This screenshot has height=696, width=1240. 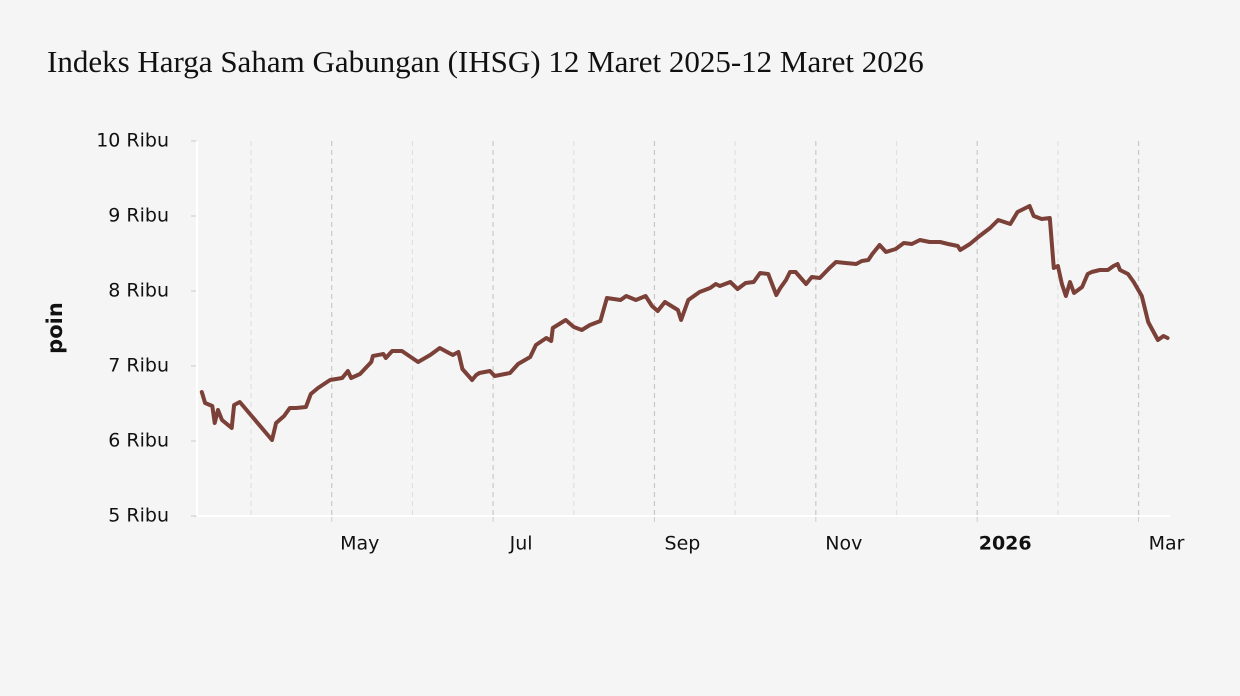 I want to click on x-tick-label: Mar, so click(x=1167, y=544).